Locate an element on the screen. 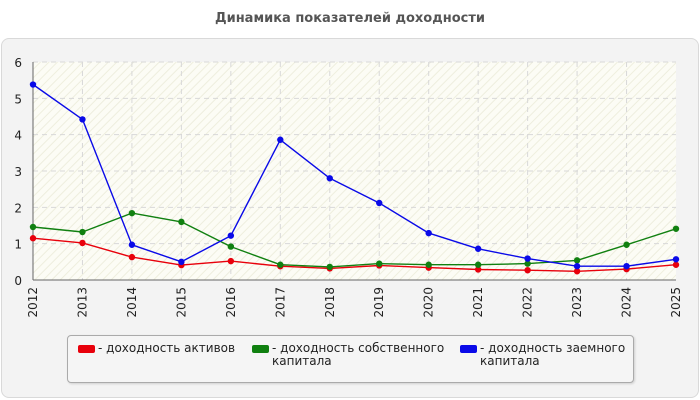 The width and height of the screenshot is (700, 400). x-tick-label: 2018 is located at coordinates (330, 302).